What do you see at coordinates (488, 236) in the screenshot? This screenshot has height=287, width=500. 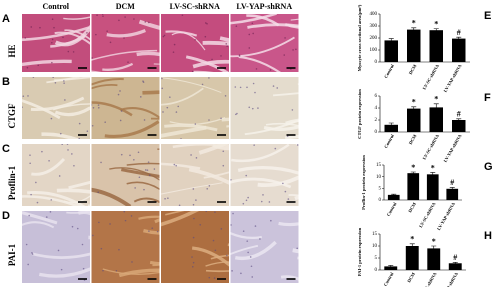 I see `panel-letter: H` at bounding box center [488, 236].